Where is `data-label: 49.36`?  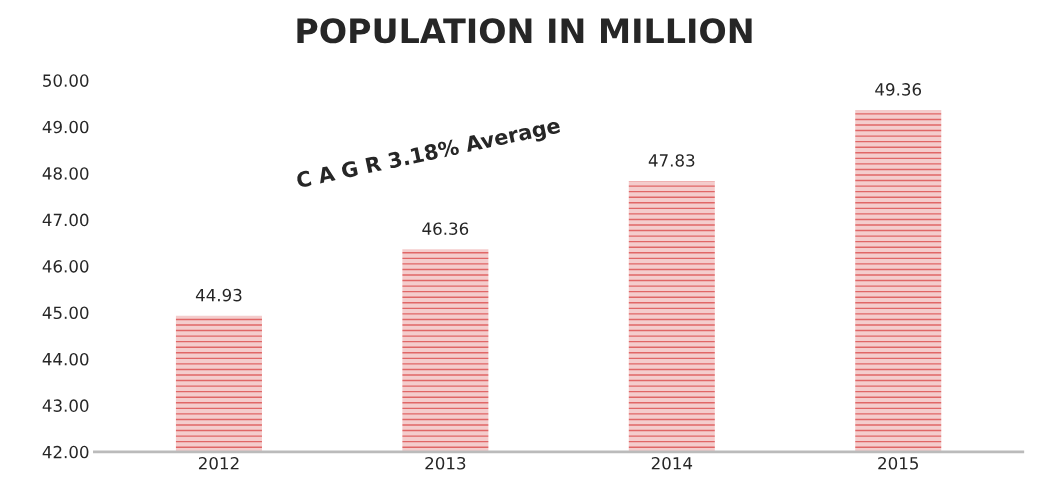
data-label: 49.36 is located at coordinates (898, 89).